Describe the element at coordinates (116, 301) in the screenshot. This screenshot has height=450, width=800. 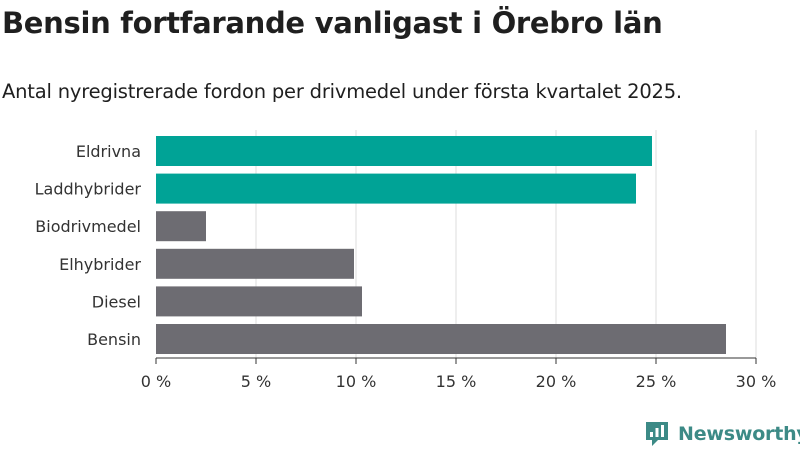
I see `category-label: Diesel` at that location.